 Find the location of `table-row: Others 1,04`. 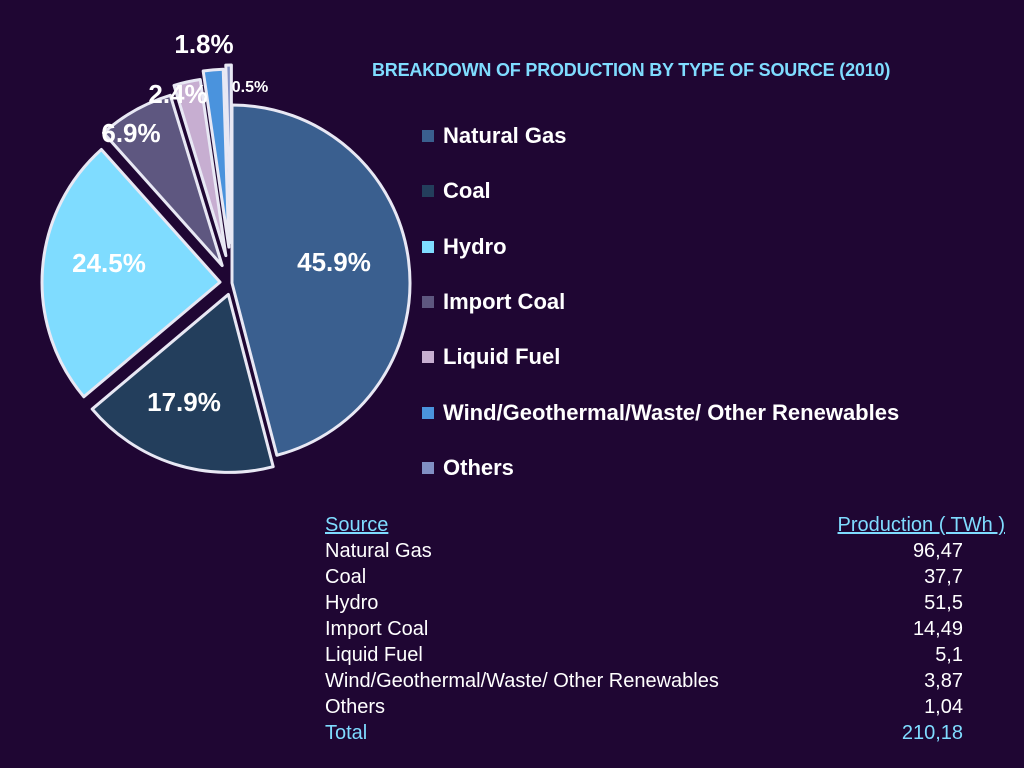

table-row: Others 1,04 is located at coordinates (667, 707).